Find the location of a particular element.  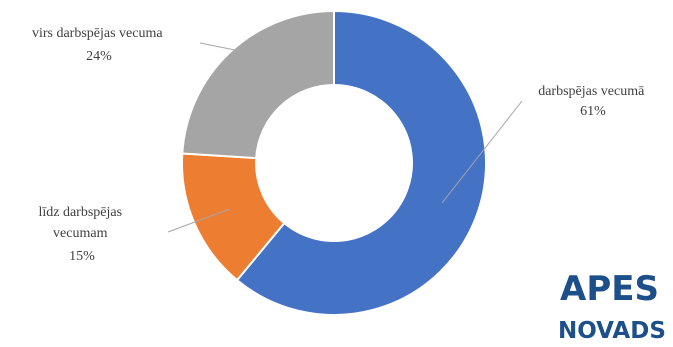

label-working-age: darbspējas vecumā 61% is located at coordinates (593, 101).